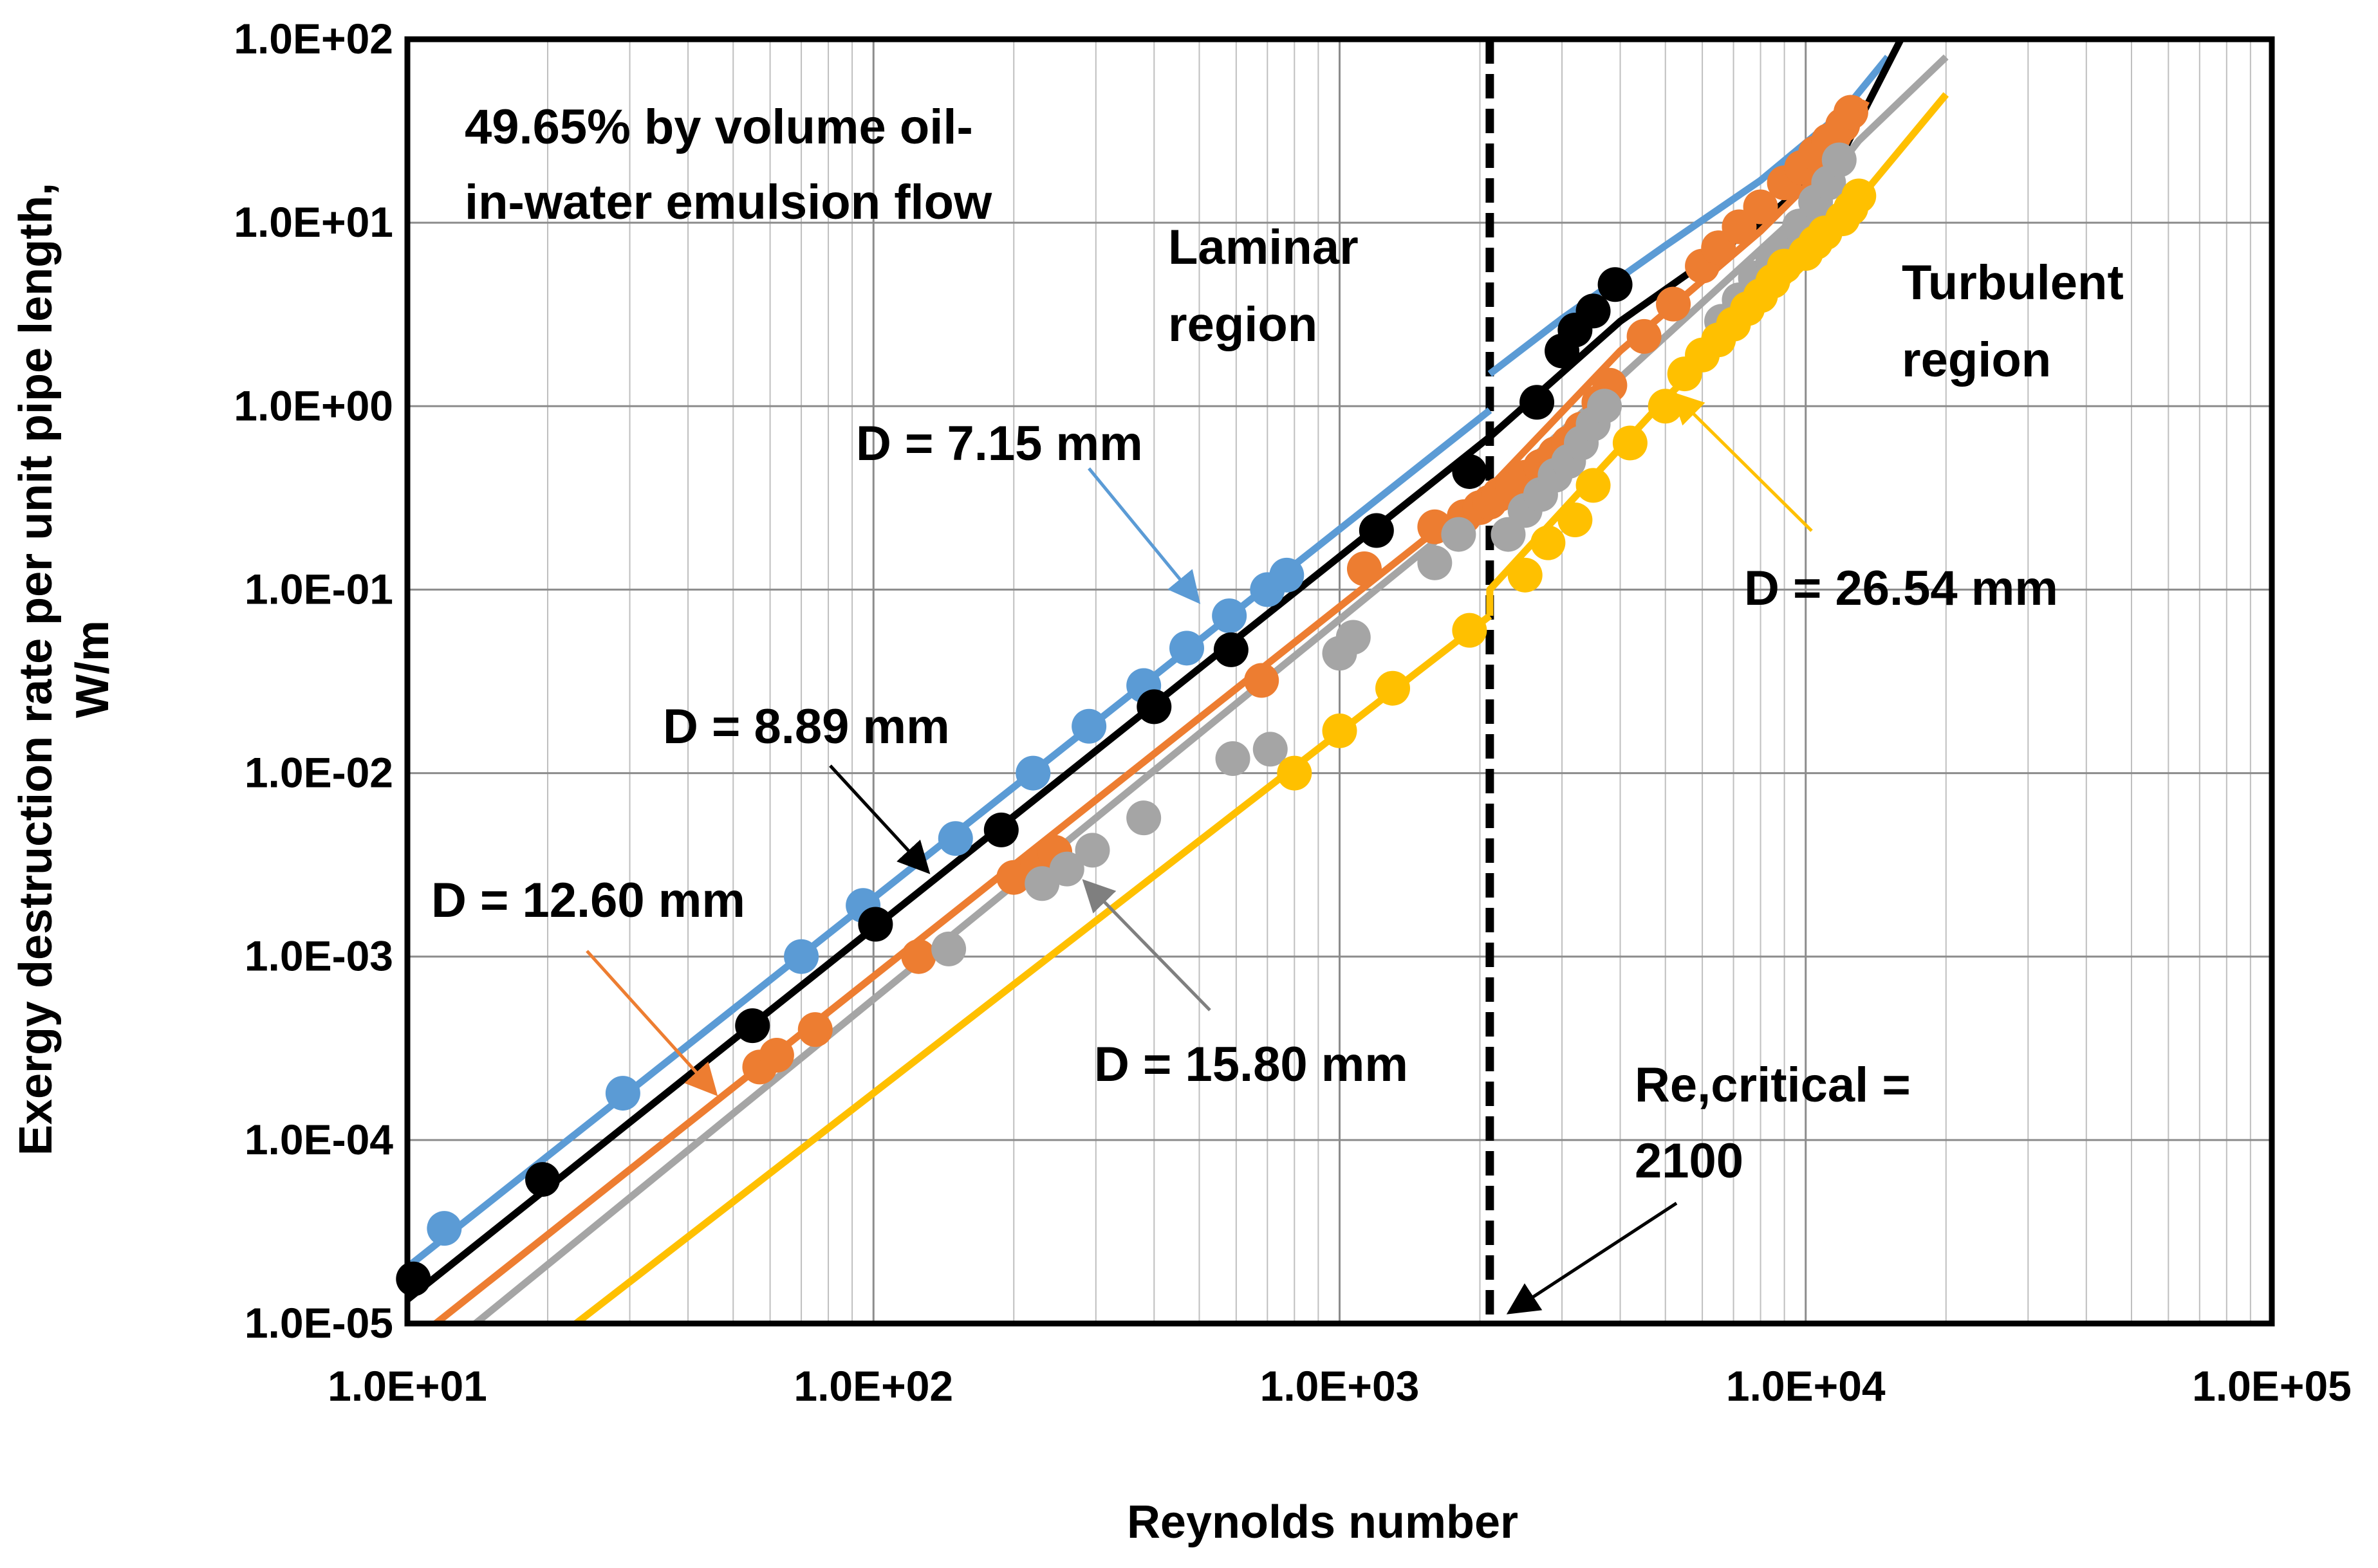 The height and width of the screenshot is (1568, 2378). What do you see at coordinates (313, 39) in the screenshot?
I see `y-tick-label: 1.0E+02` at bounding box center [313, 39].